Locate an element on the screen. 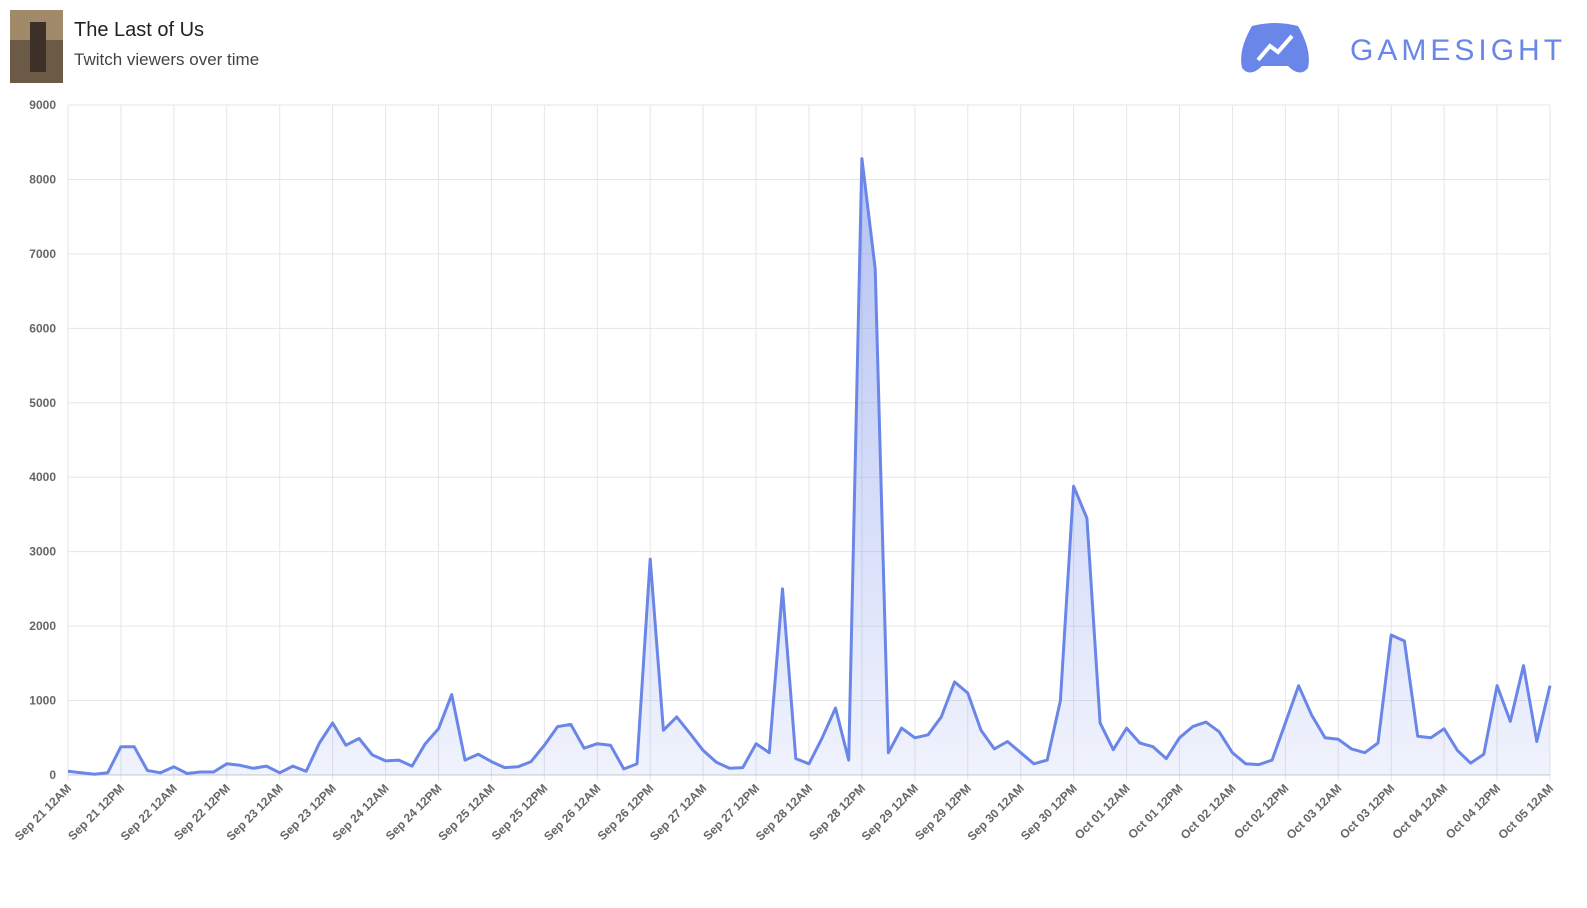 Image resolution: width=1587 pixels, height=908 pixels. x-tick-label: Sep 27 12AM is located at coordinates (678, 812).